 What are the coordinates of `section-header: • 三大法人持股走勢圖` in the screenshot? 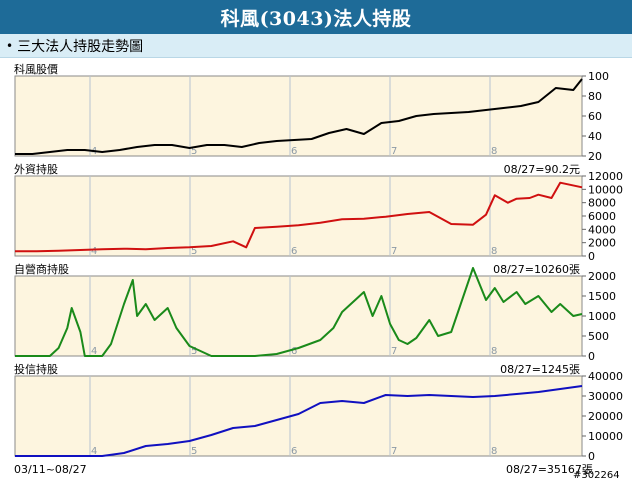 It's located at (316, 46).